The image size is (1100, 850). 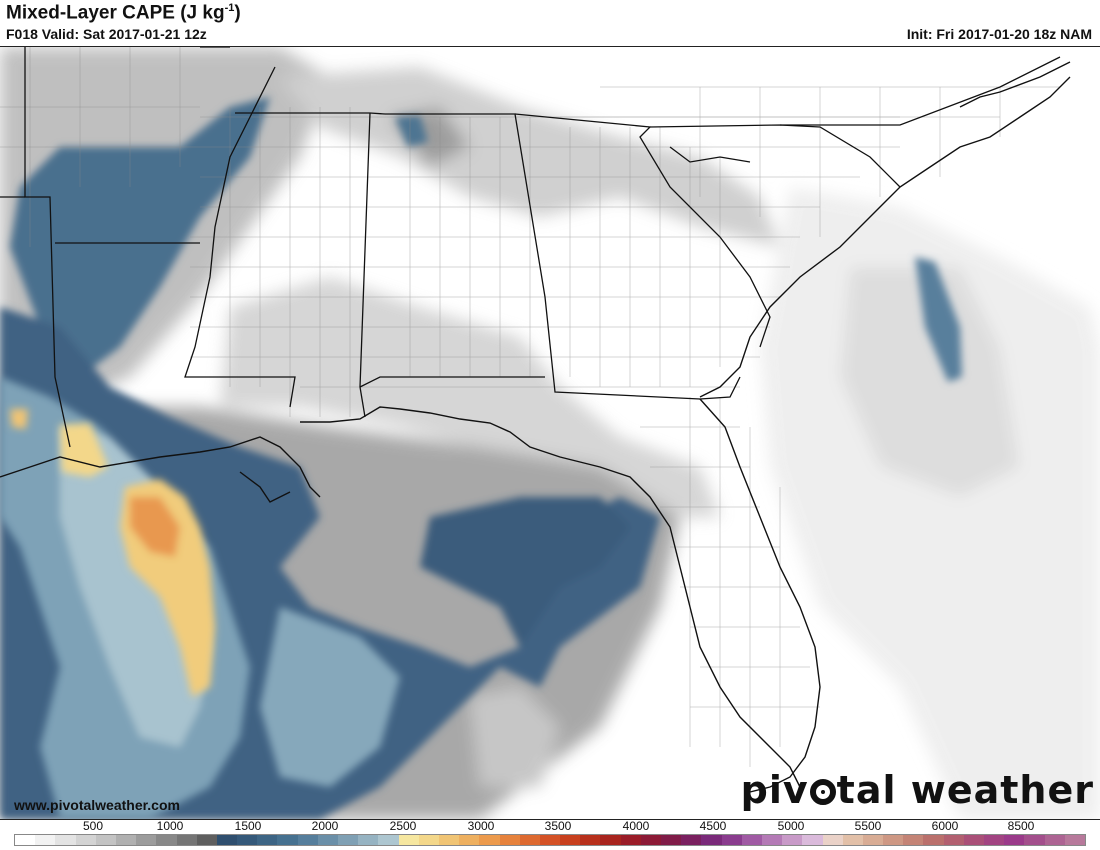 What do you see at coordinates (713, 826) in the screenshot?
I see `tick-label: 4500` at bounding box center [713, 826].